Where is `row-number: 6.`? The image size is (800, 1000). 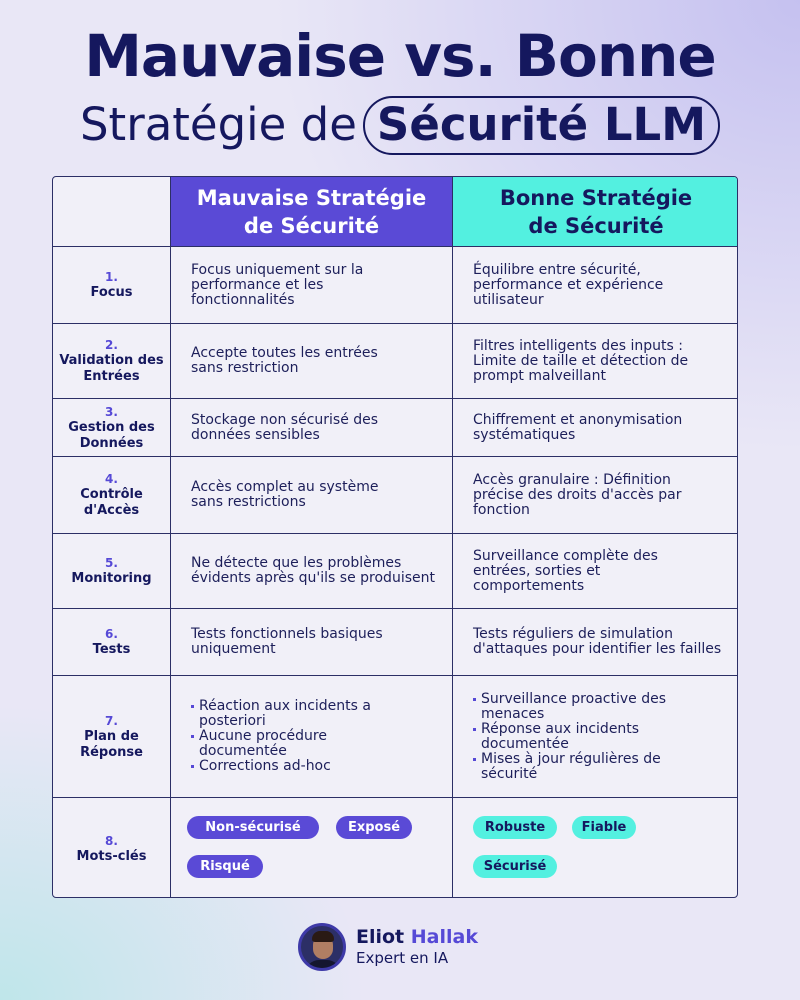
row-number: 6. is located at coordinates (111, 634).